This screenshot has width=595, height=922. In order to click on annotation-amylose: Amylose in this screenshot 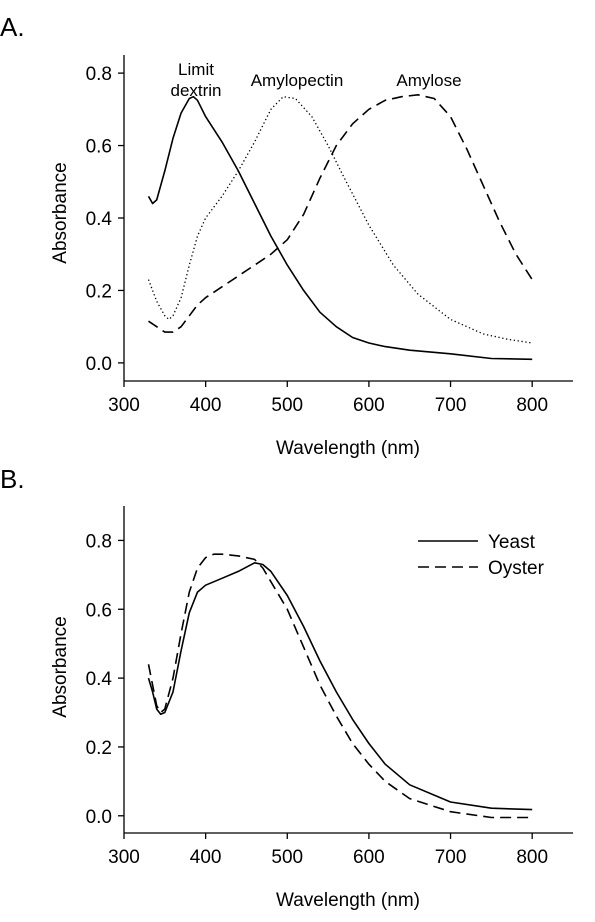, I will do `click(428, 80)`.